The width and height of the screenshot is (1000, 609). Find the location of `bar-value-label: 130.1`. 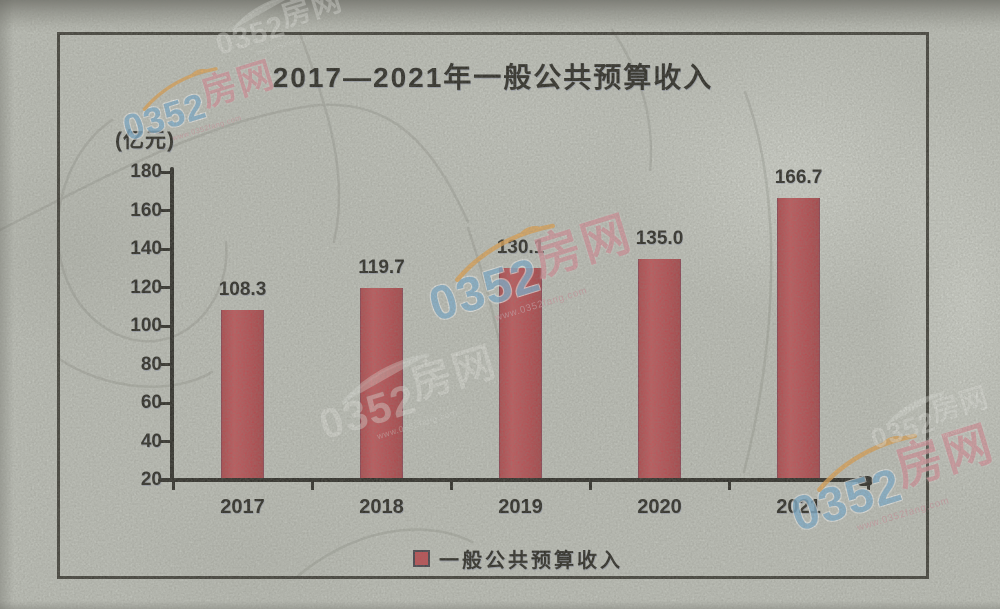

bar-value-label: 130.1 is located at coordinates (520, 248).